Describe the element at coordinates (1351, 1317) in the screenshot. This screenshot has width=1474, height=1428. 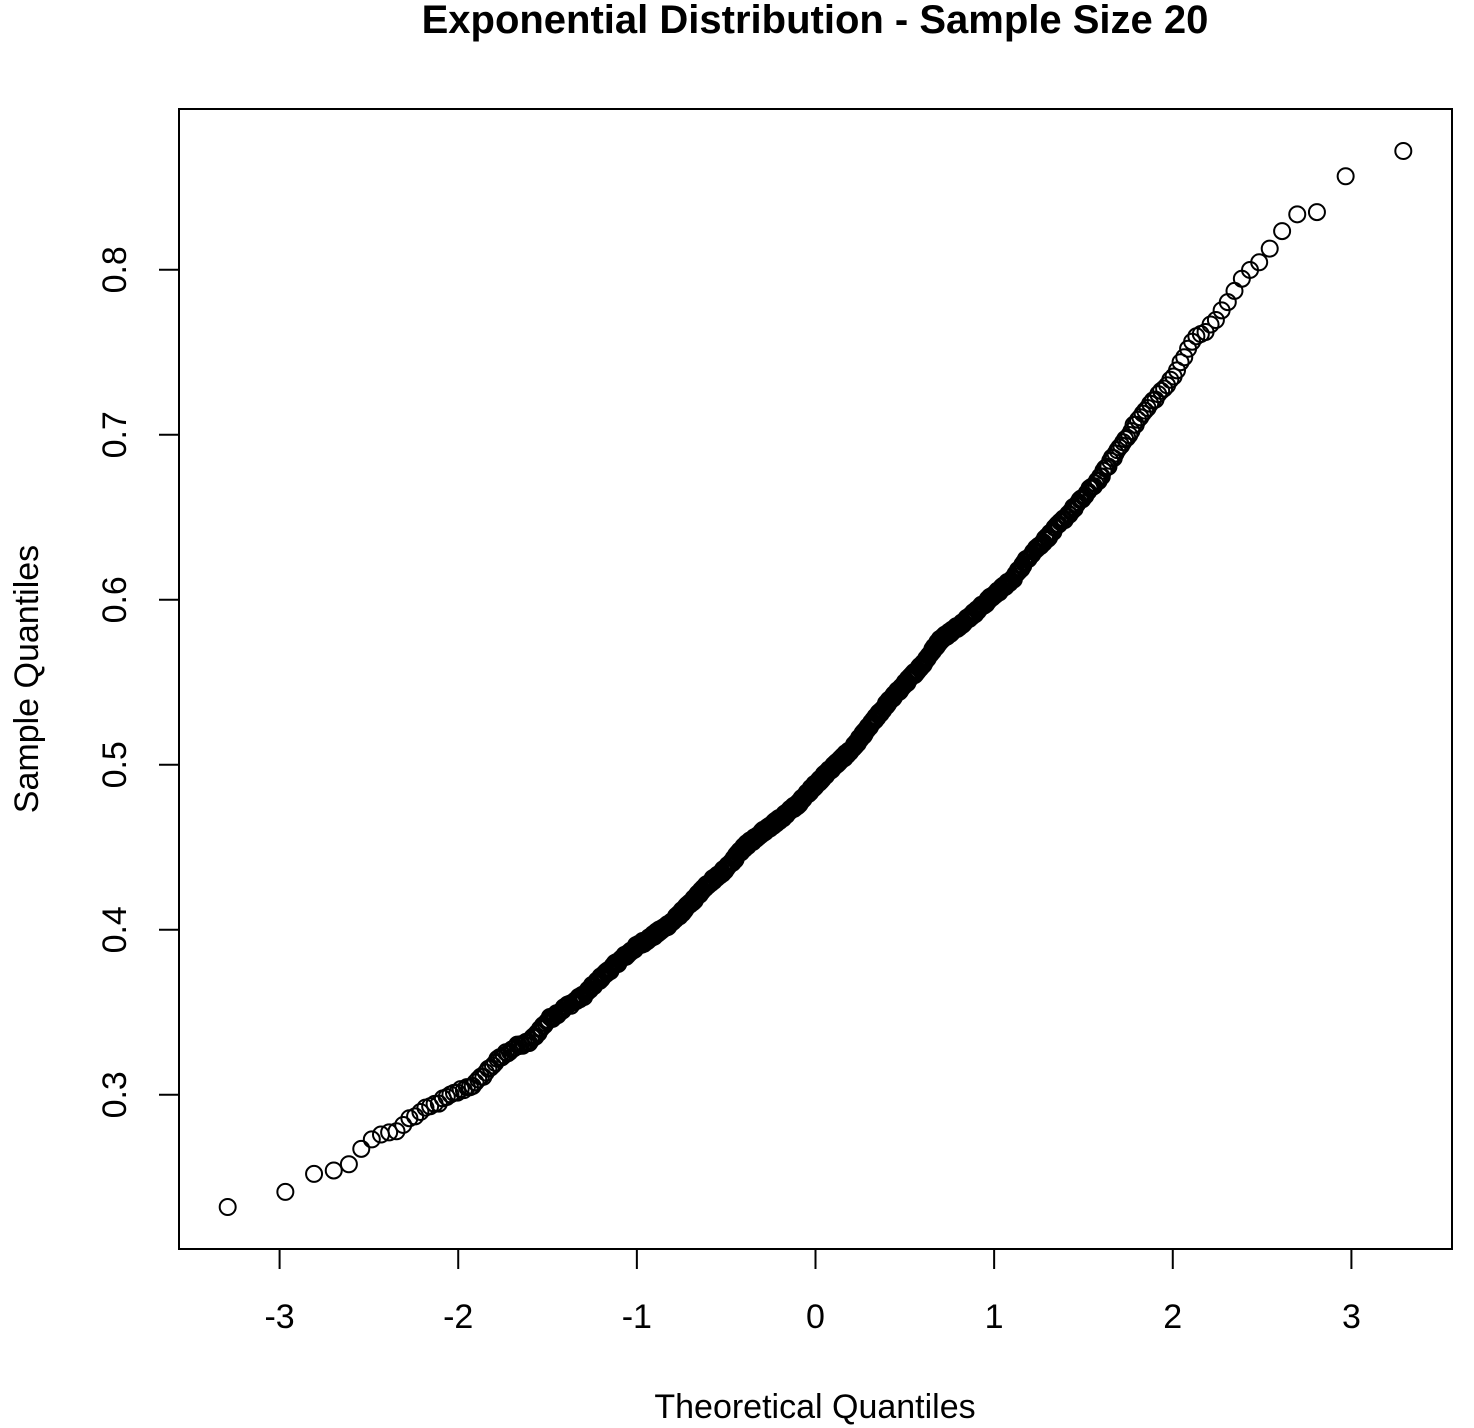
I see `x-tick-label: 3` at that location.